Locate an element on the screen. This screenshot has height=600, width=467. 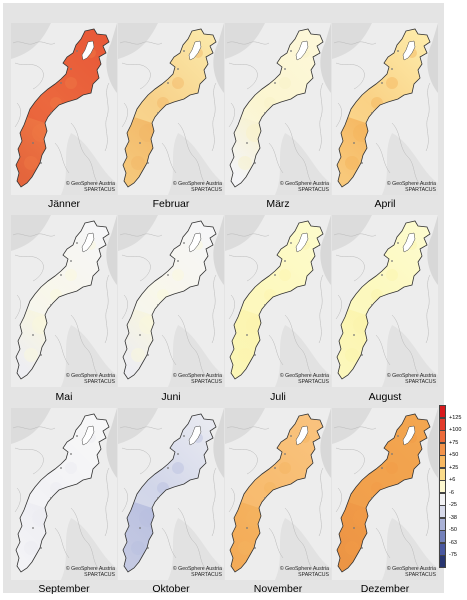
legend-label: -75 is located at coordinates (453, 555).